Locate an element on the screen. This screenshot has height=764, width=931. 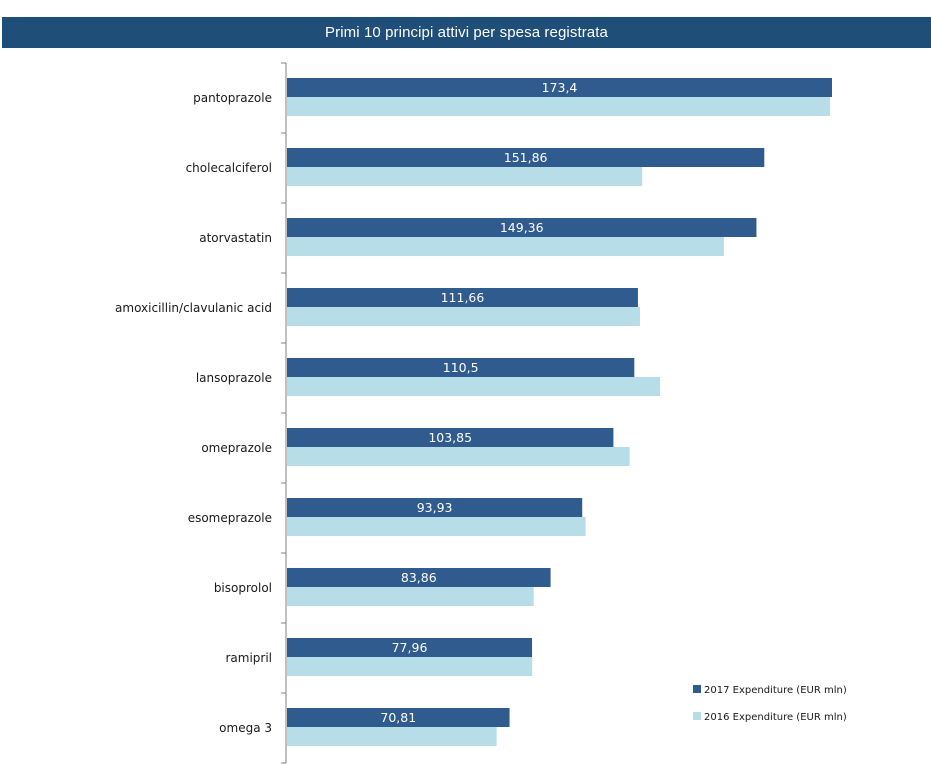
data-label: 93,93 is located at coordinates (435, 507).